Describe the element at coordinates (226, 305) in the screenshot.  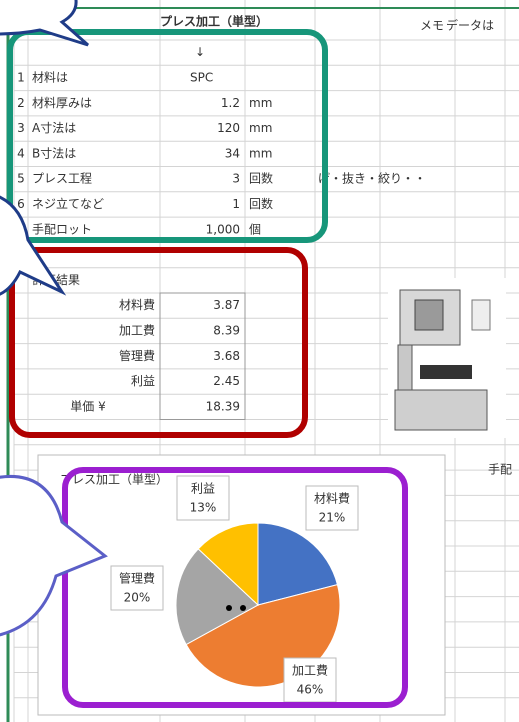
I see `result-value: 3.87` at that location.